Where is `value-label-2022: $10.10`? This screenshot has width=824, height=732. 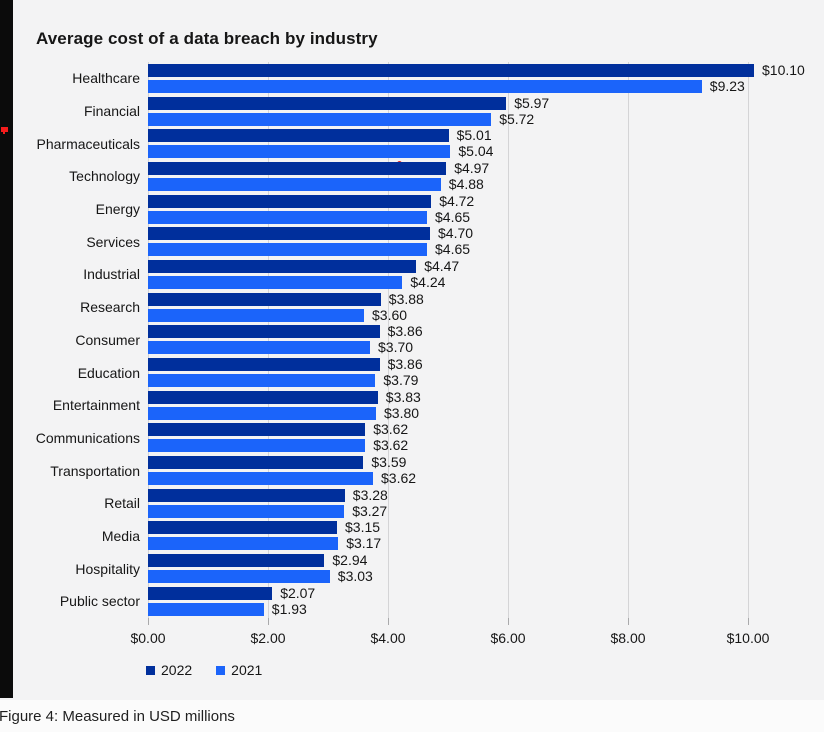
value-label-2022: $10.10 is located at coordinates (783, 69).